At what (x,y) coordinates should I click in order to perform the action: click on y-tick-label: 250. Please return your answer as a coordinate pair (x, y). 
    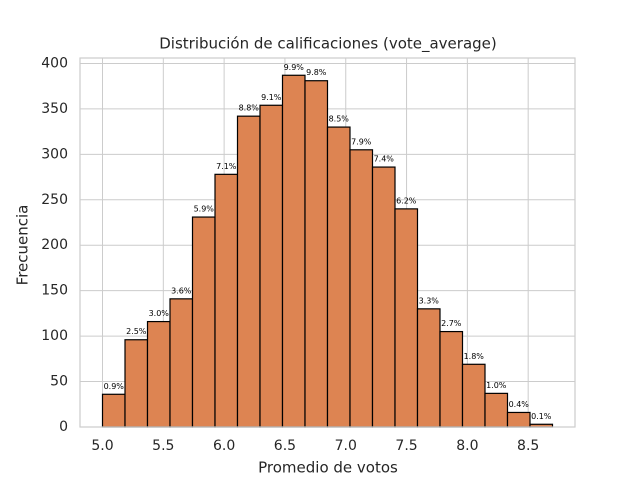
    Looking at the image, I should click on (54, 200).